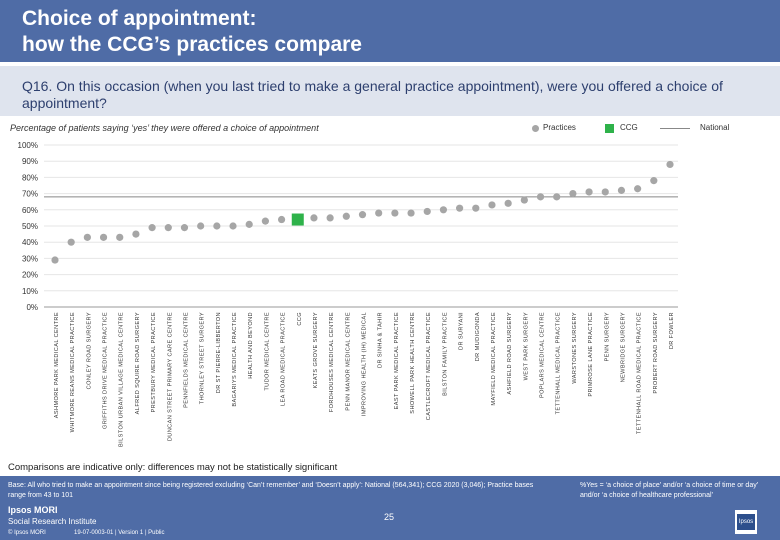  I want to click on x-tick-label: TETTENHALL MEDICAL PRACTICE, so click(559, 363).